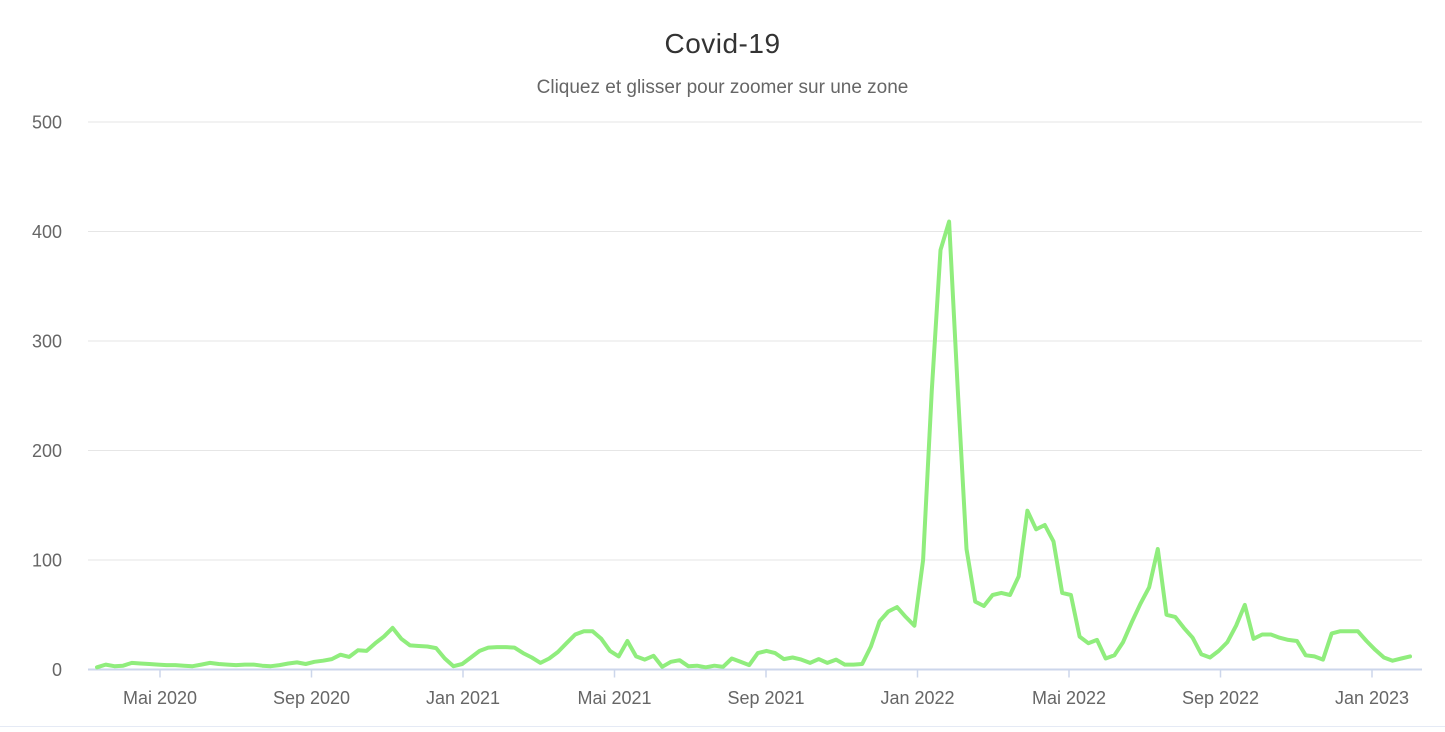 Image resolution: width=1445 pixels, height=732 pixels. Describe the element at coordinates (765, 698) in the screenshot. I see `x-axis-label: Sep 2021` at that location.